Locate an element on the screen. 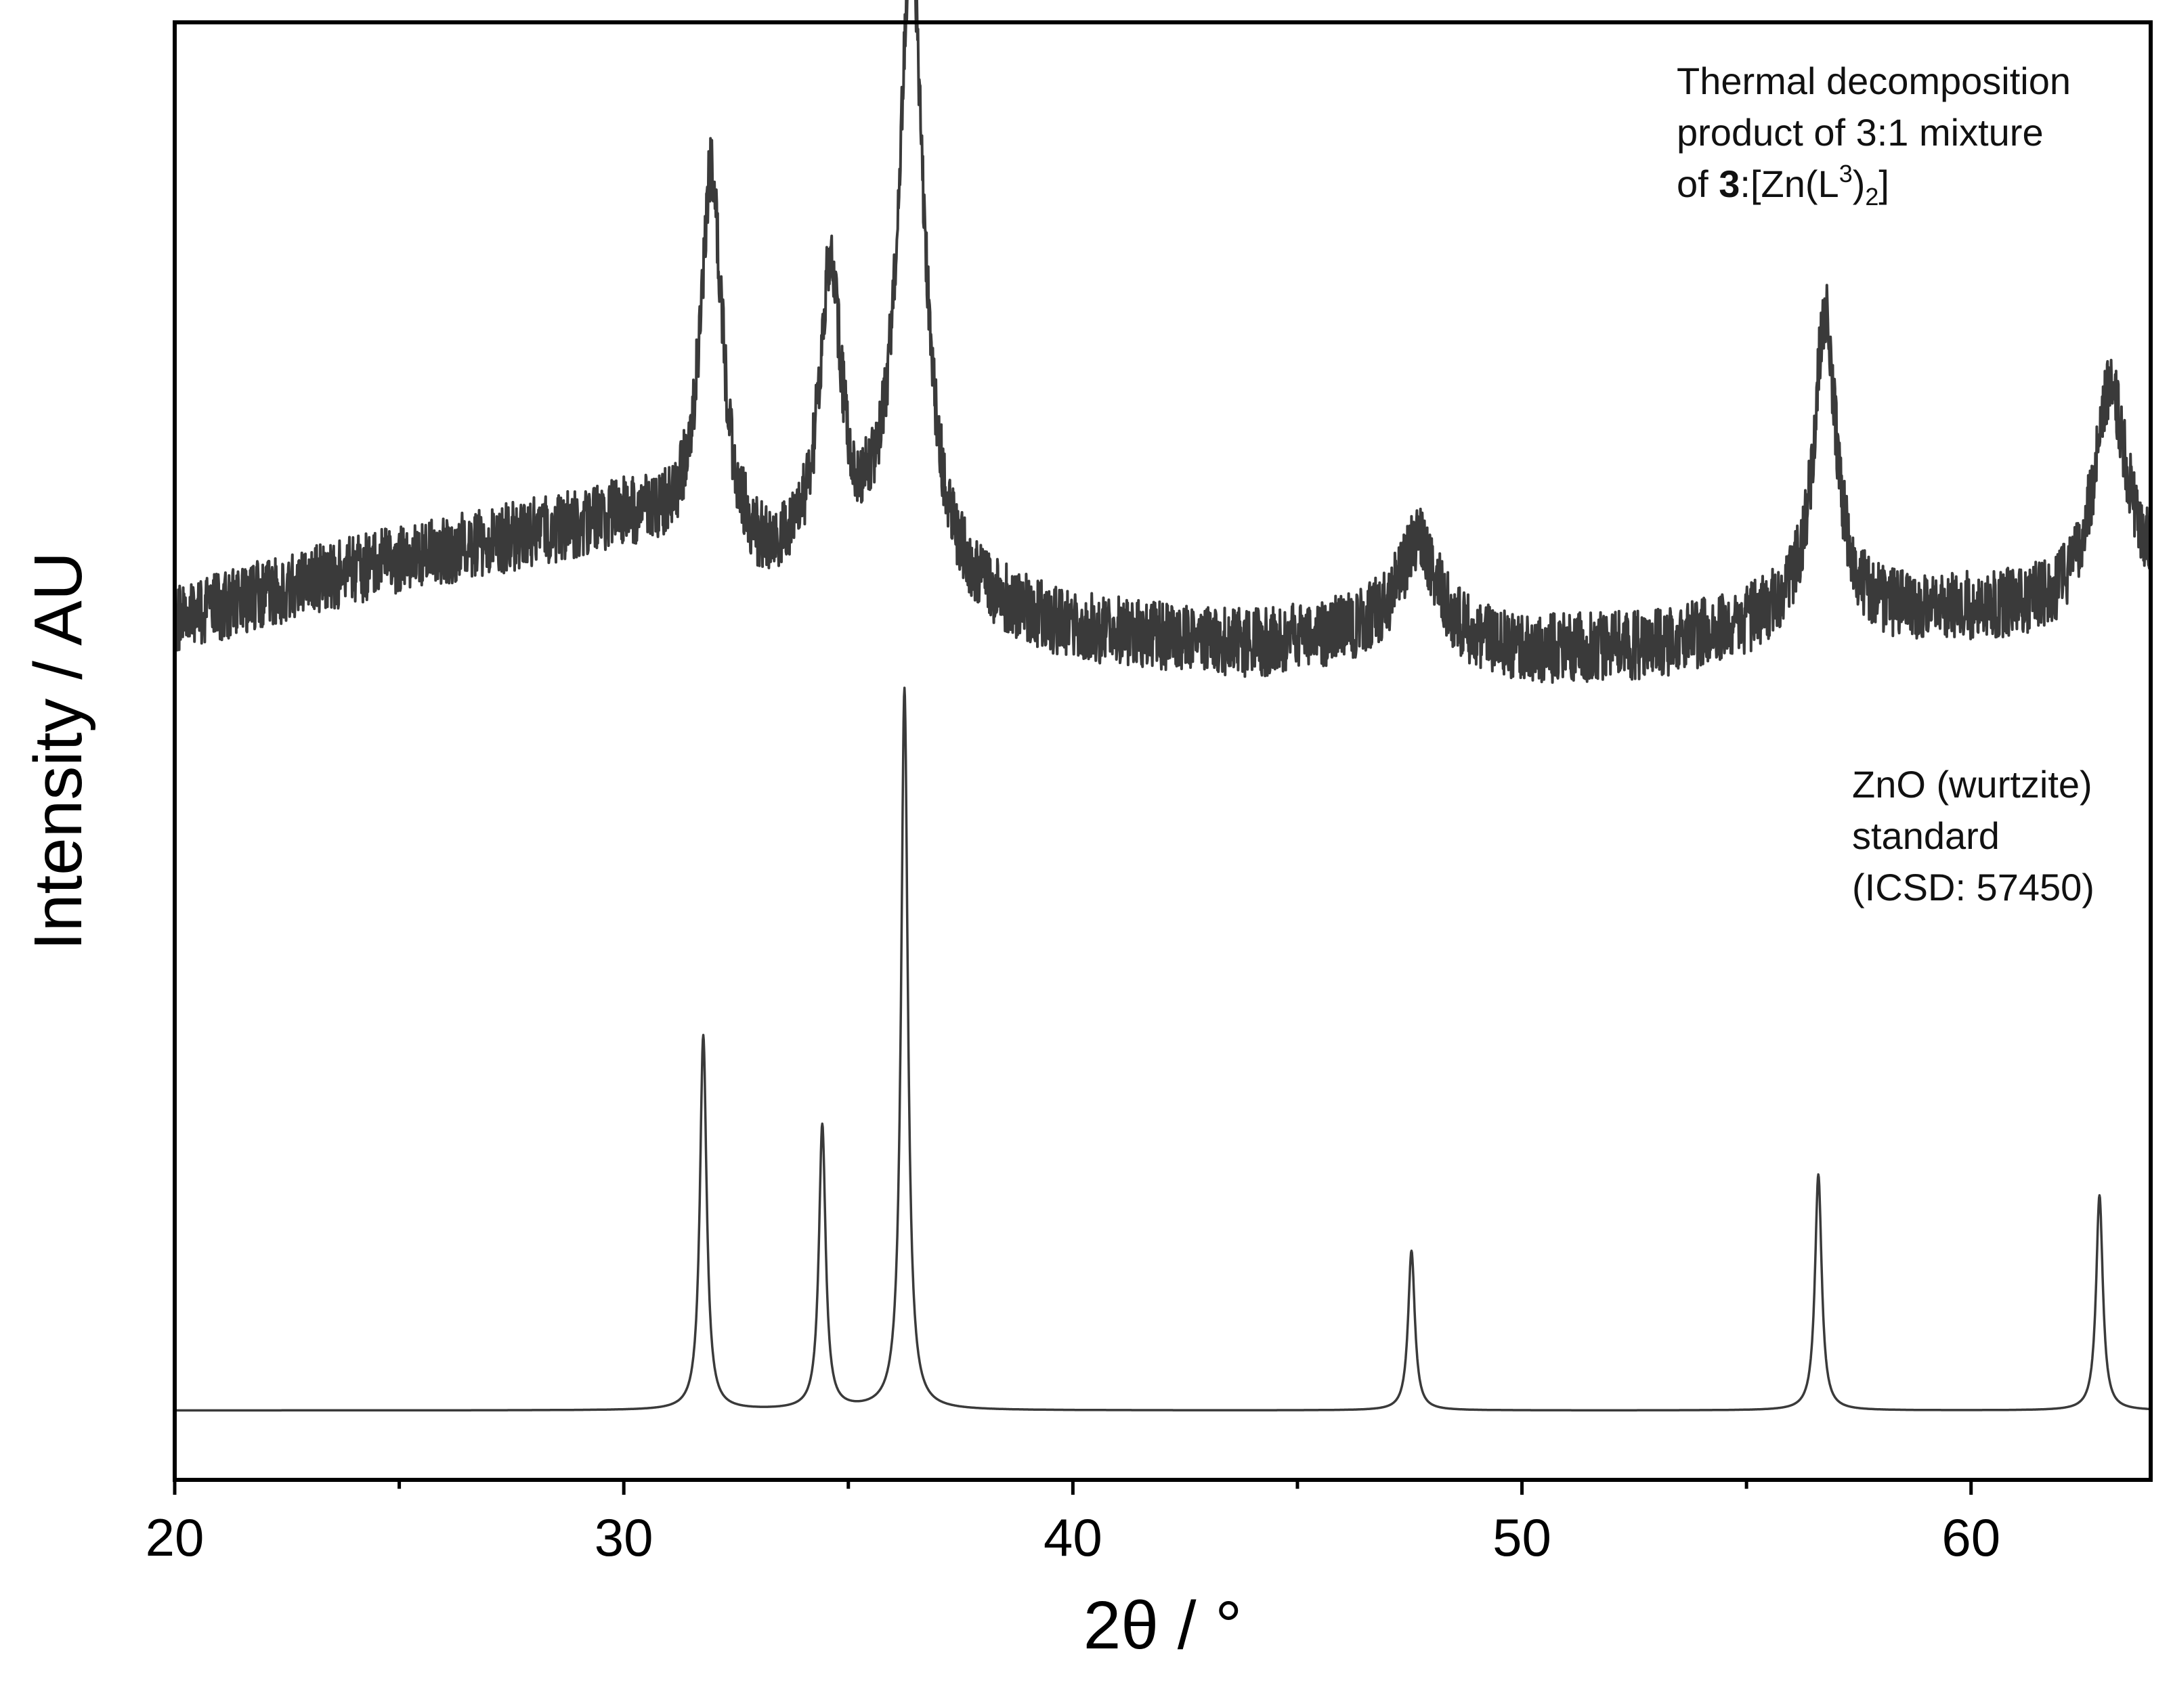 The width and height of the screenshot is (2171, 1708). annotation-line: (ICSD: 57450) is located at coordinates (1973, 887).